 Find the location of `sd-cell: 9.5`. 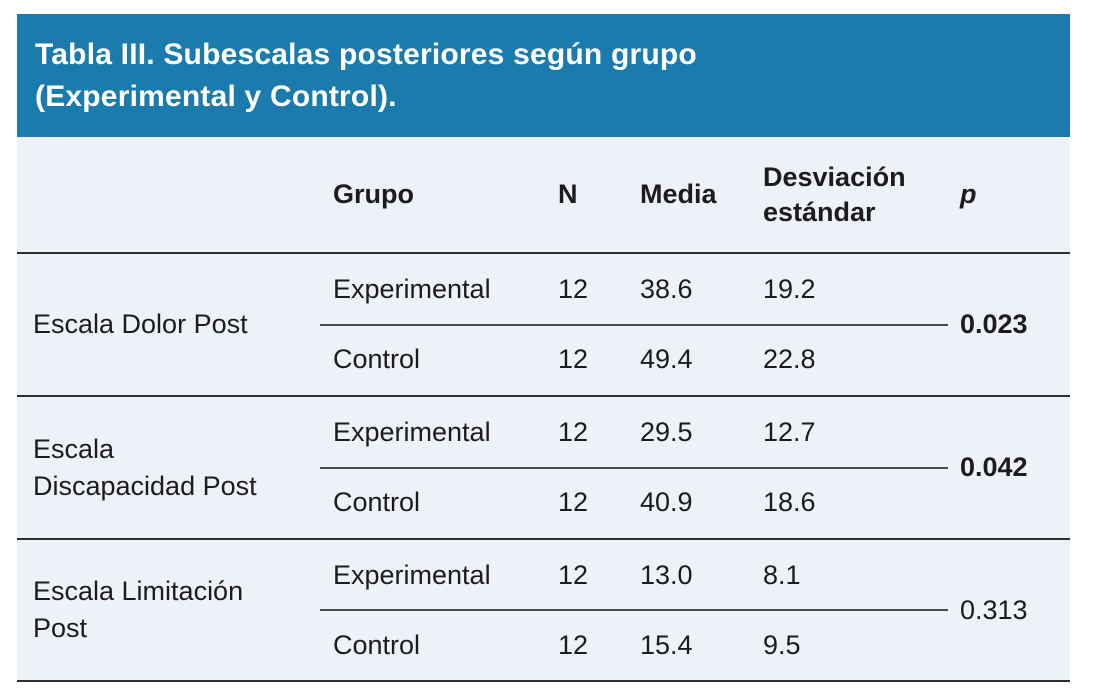

sd-cell: 9.5 is located at coordinates (782, 644).